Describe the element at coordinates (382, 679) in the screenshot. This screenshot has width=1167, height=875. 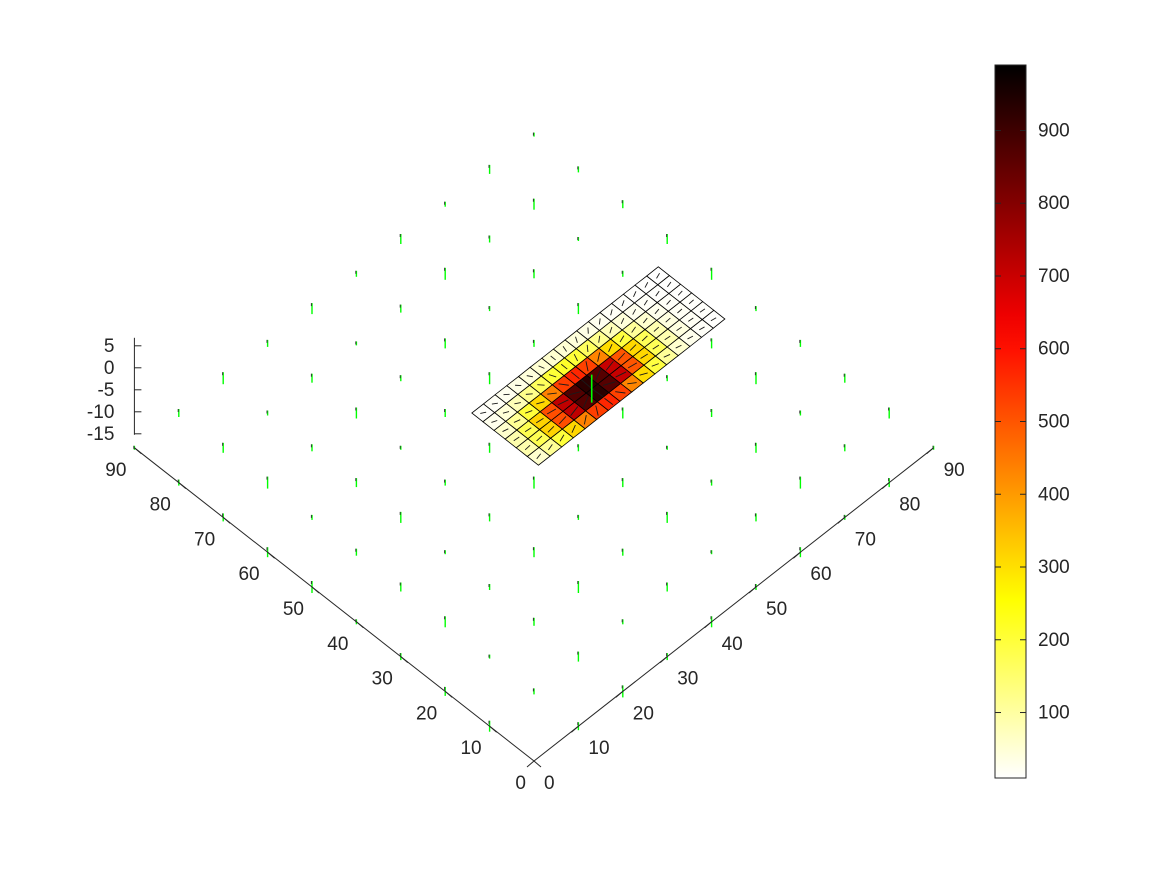
I see `x-tick-label: 30` at that location.